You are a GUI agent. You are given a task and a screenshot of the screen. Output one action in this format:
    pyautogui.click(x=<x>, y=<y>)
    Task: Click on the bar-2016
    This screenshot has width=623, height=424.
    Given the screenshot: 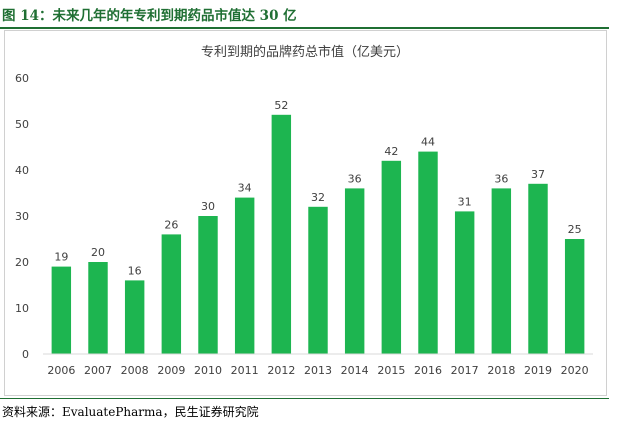 What is the action you would take?
    pyautogui.click(x=428, y=252)
    